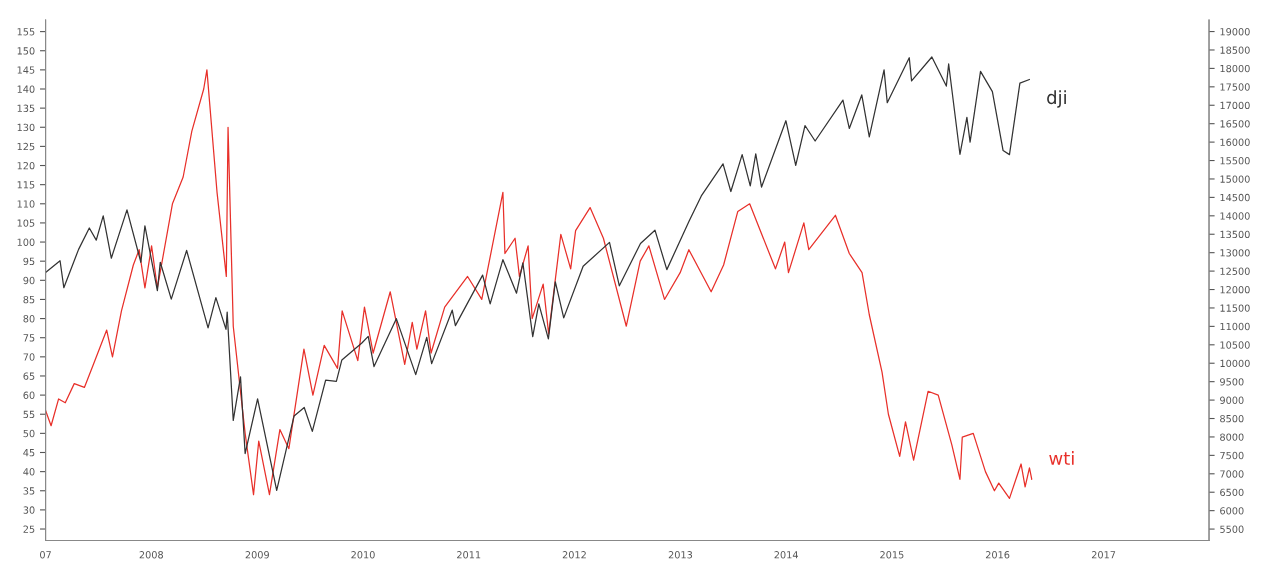 The width and height of the screenshot is (1266, 575). I want to click on x-tick-label: 2017, so click(1103, 555).